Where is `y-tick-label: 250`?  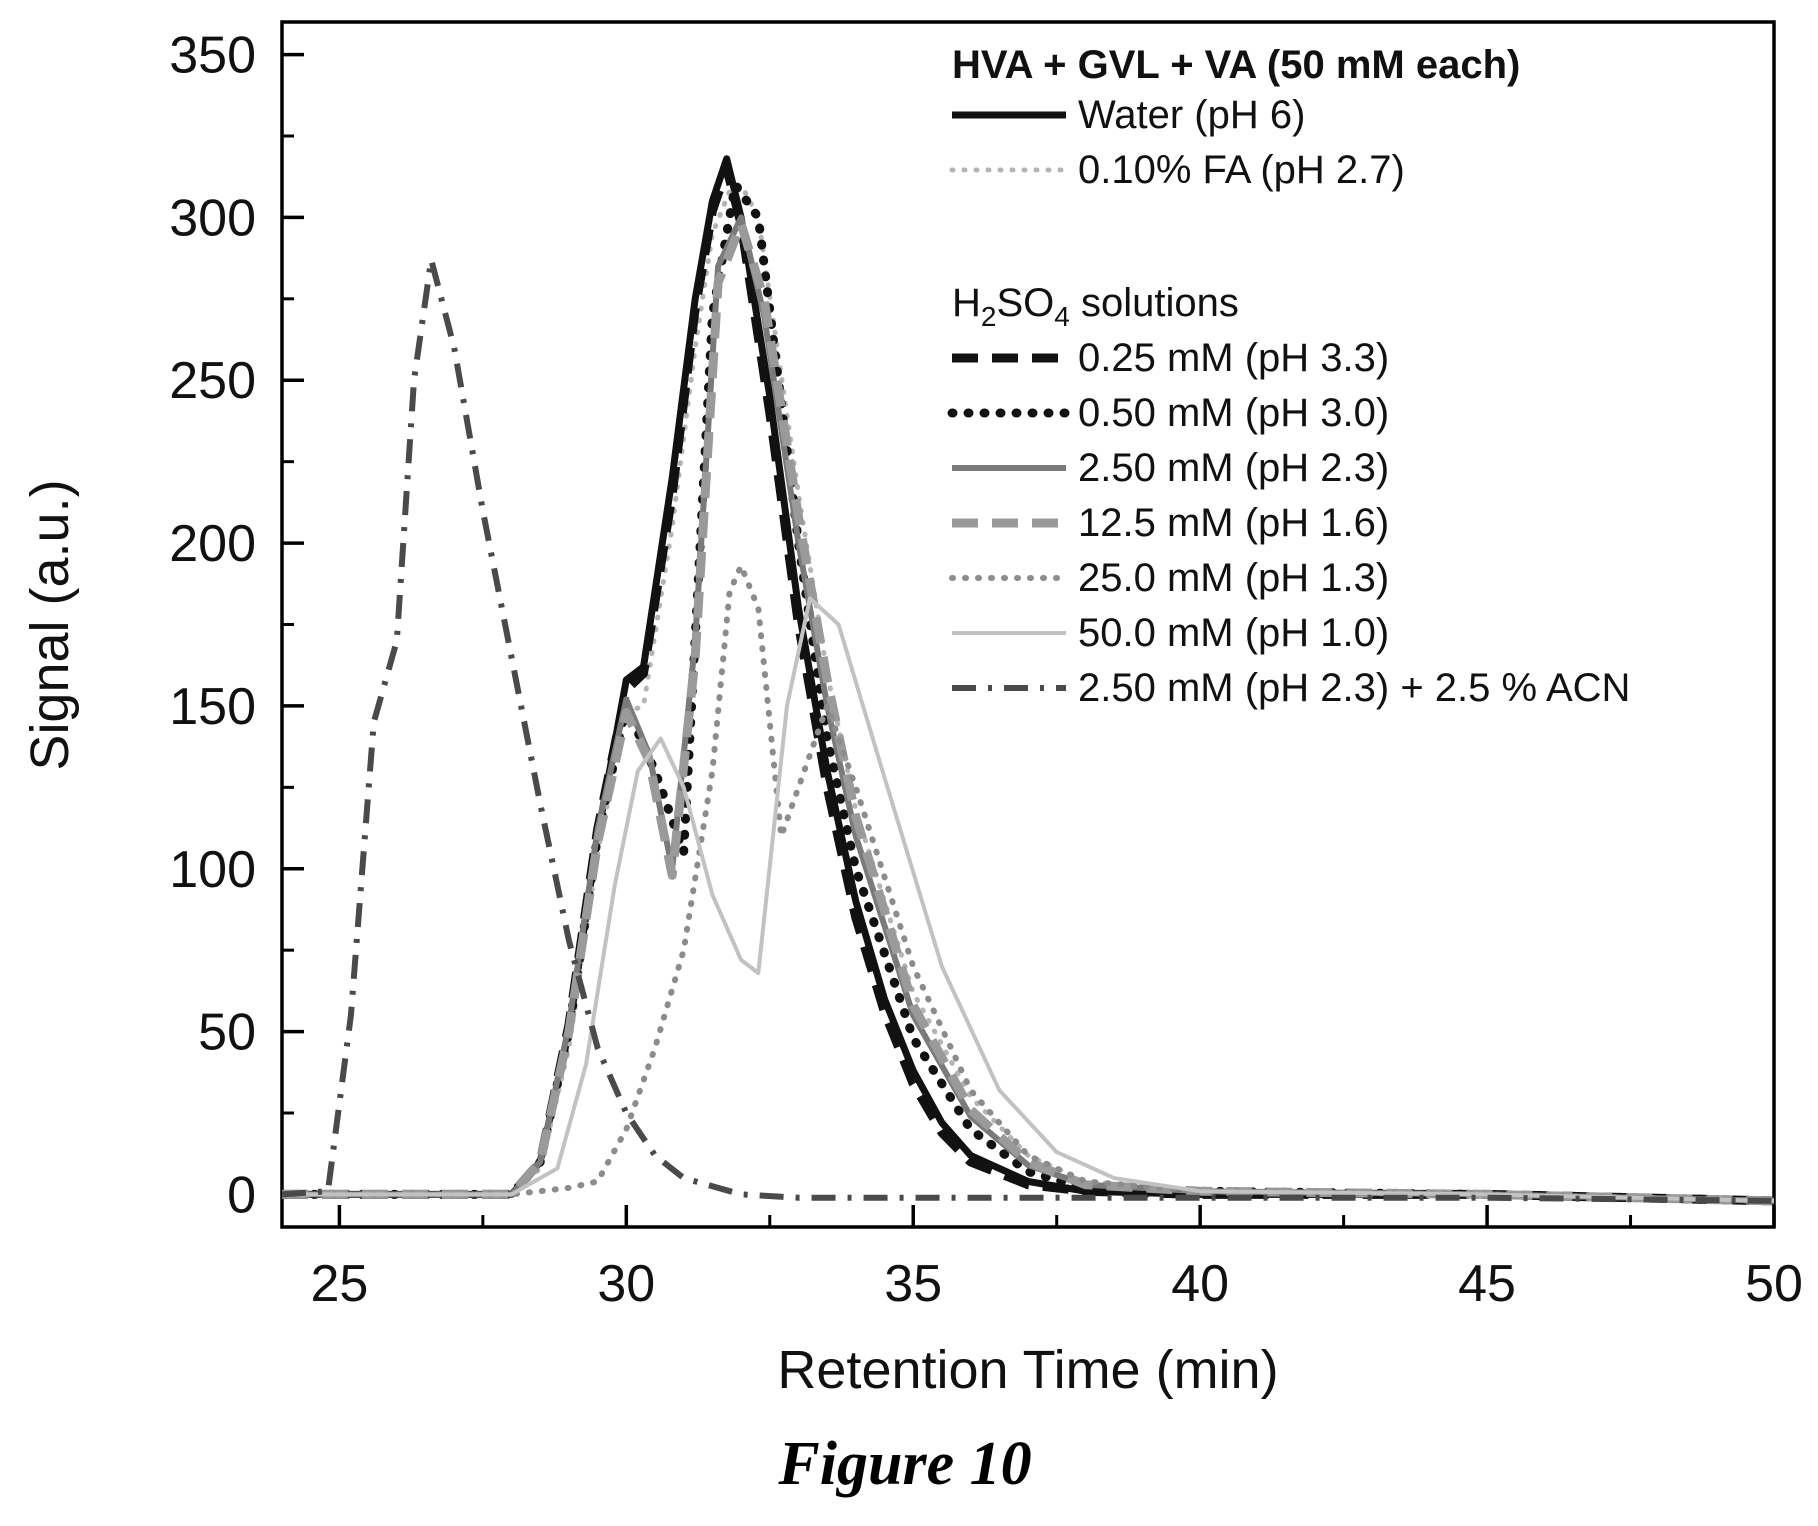
y-tick-label: 250 is located at coordinates (212, 381).